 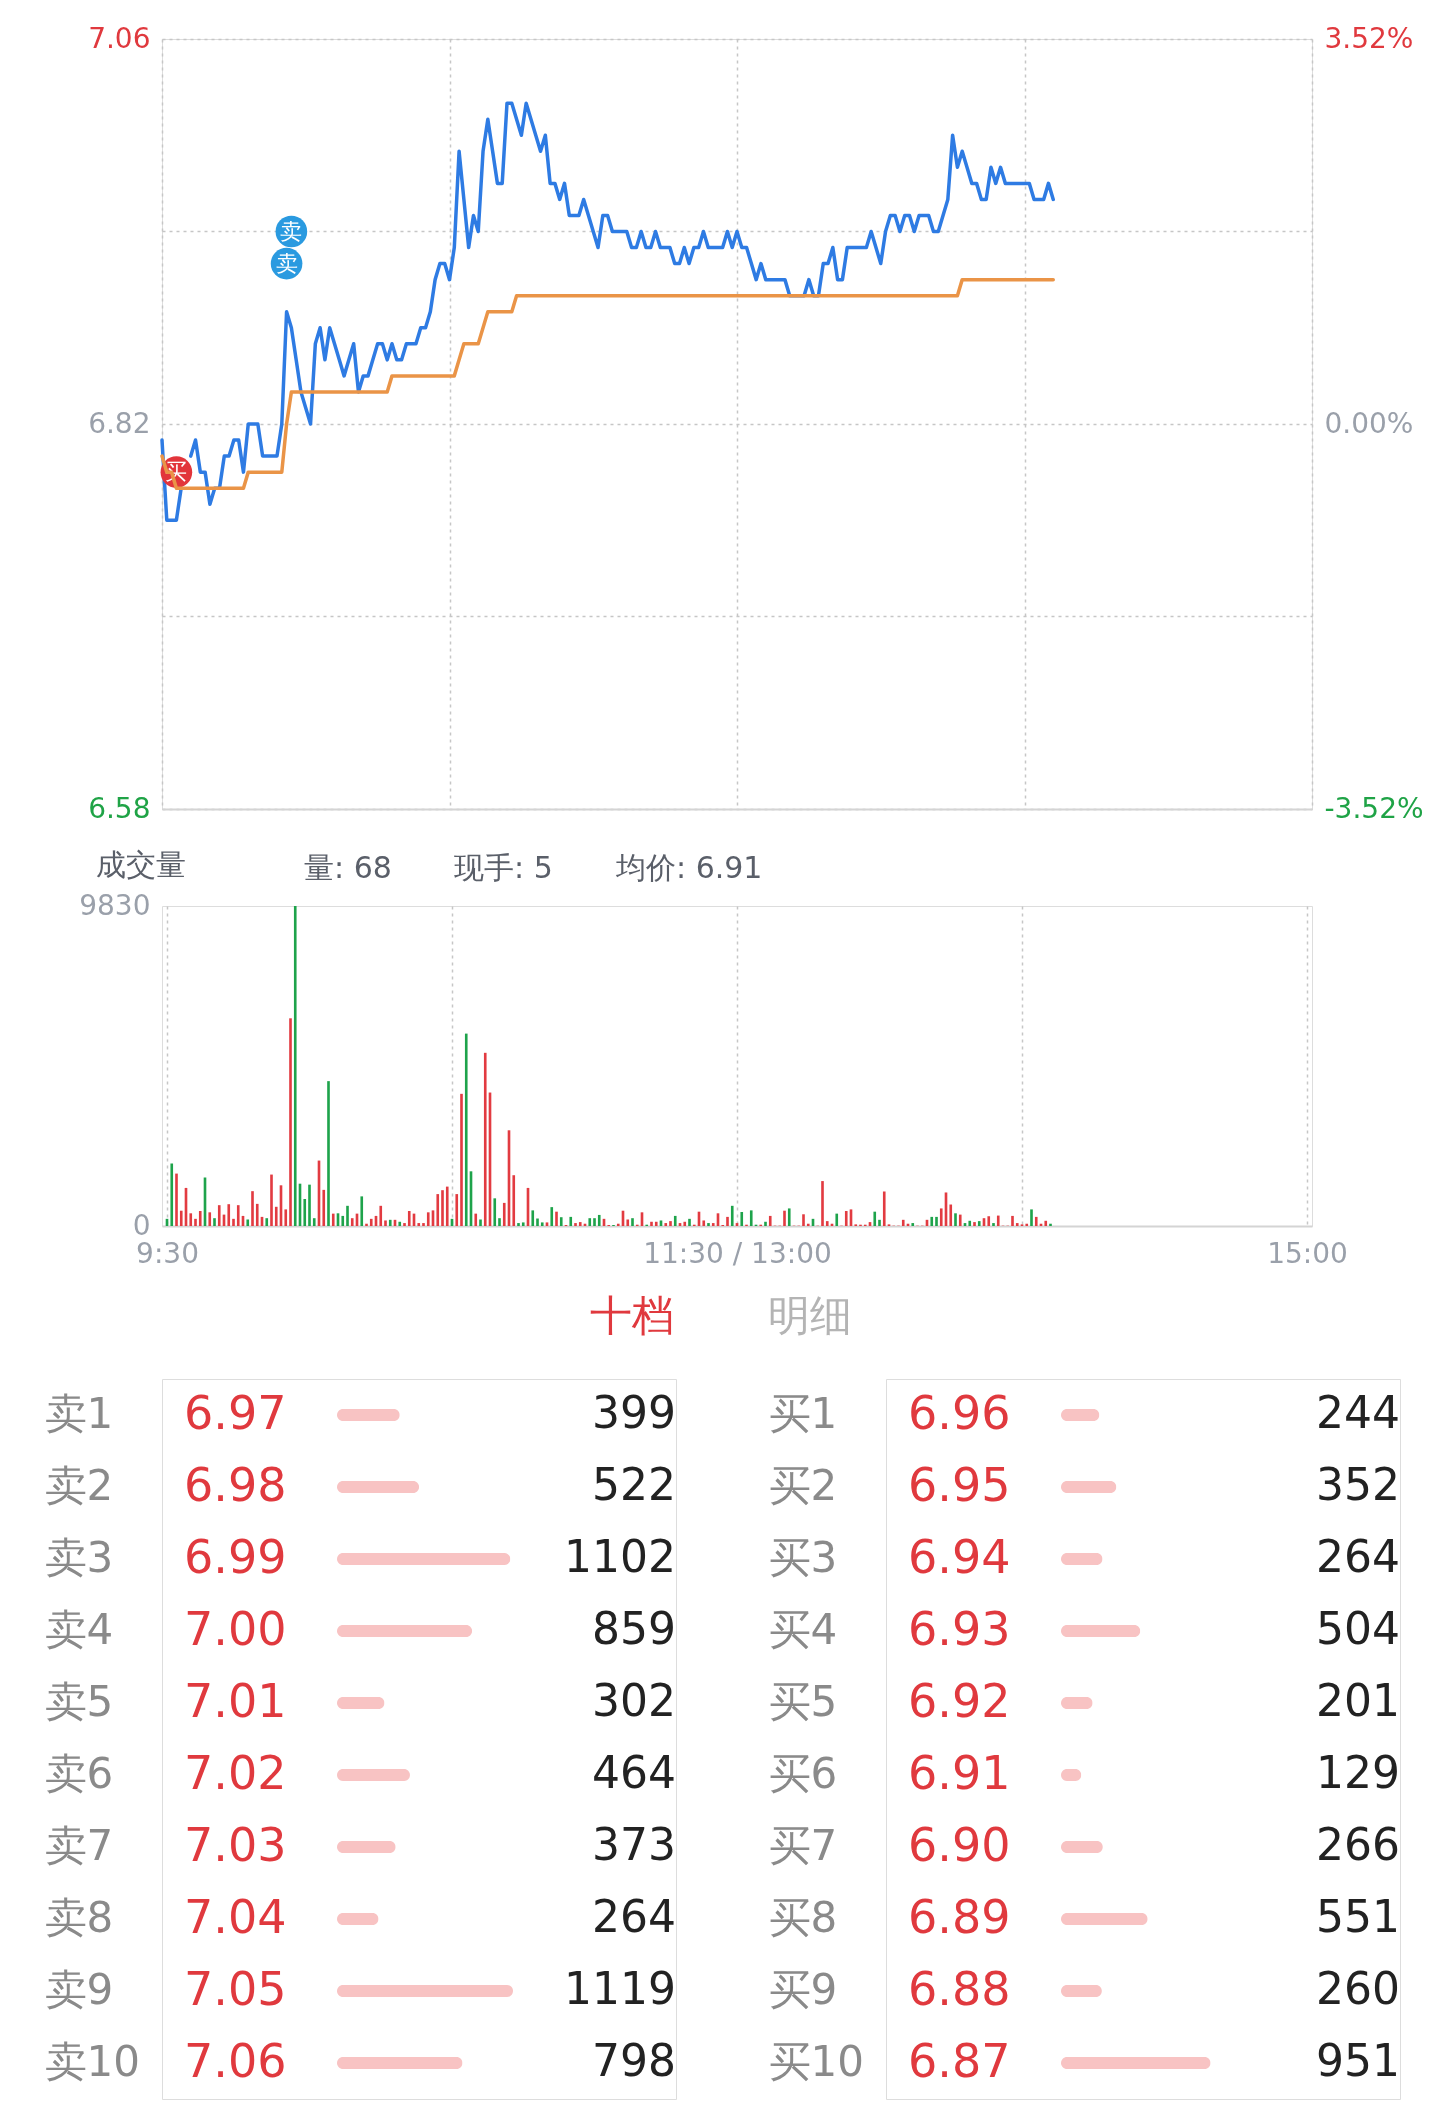 I want to click on text: 6.97, so click(x=235, y=1413).